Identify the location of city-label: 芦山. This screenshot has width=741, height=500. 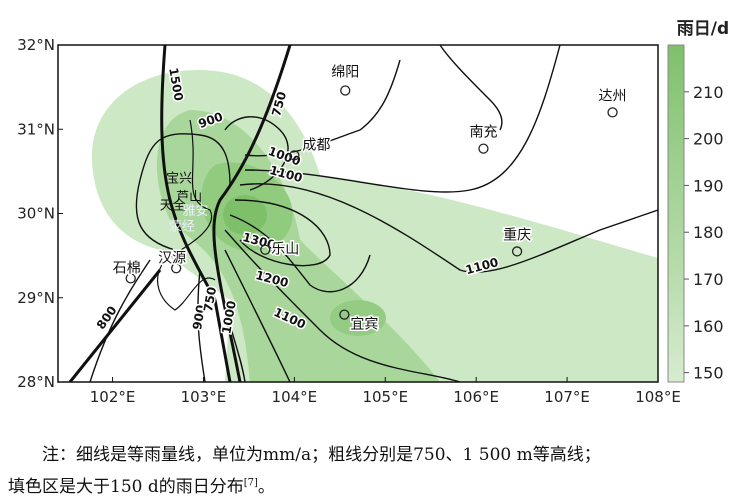
(189, 197).